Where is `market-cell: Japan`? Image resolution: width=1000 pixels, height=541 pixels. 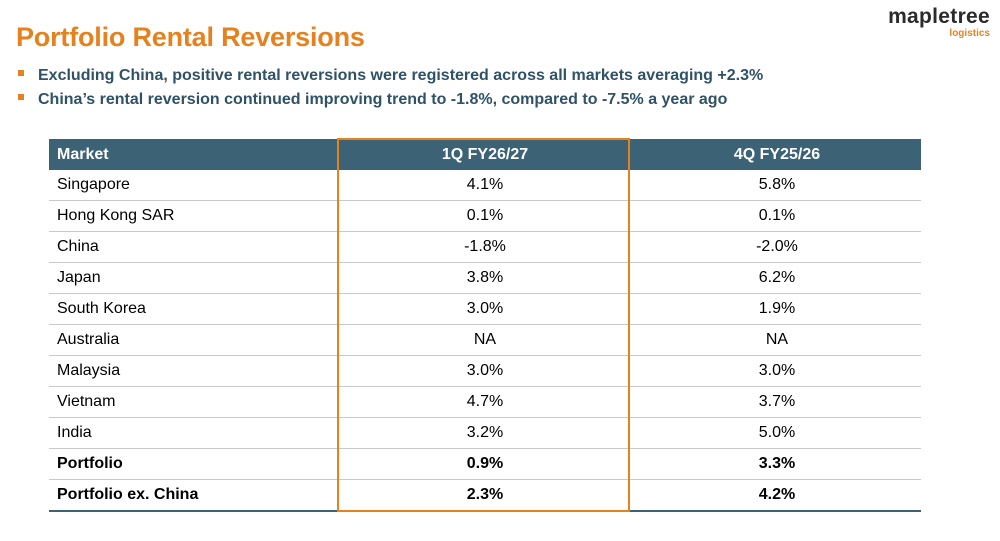
market-cell: Japan is located at coordinates (193, 278).